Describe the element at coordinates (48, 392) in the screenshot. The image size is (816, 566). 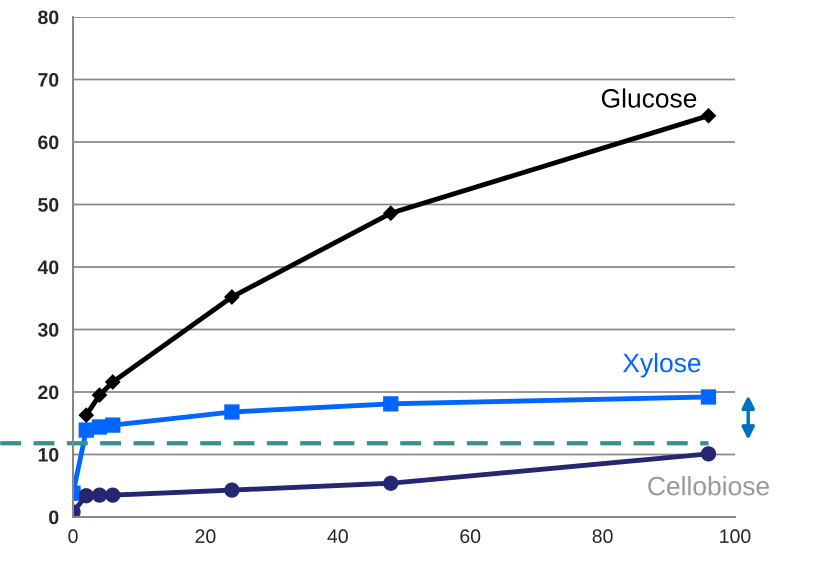
I see `y-tick-label: 20` at that location.